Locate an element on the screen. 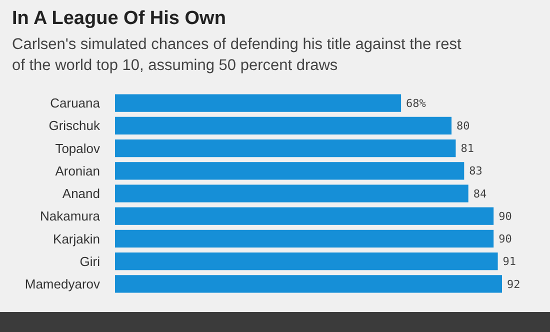 This screenshot has height=332, width=550. y-tick-label: Caruana is located at coordinates (75, 103).